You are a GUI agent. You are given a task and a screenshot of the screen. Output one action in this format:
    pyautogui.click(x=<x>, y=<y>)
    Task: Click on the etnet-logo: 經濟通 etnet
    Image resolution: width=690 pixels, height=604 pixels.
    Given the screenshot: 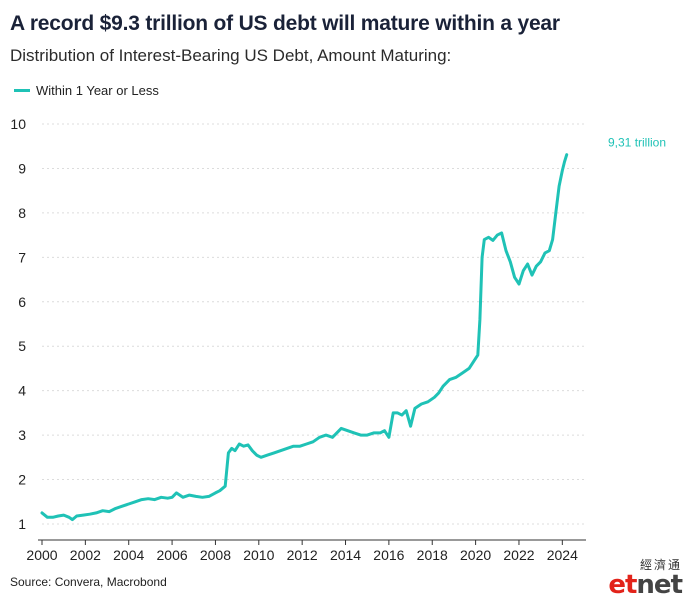 What is the action you would take?
    pyautogui.click(x=645, y=578)
    